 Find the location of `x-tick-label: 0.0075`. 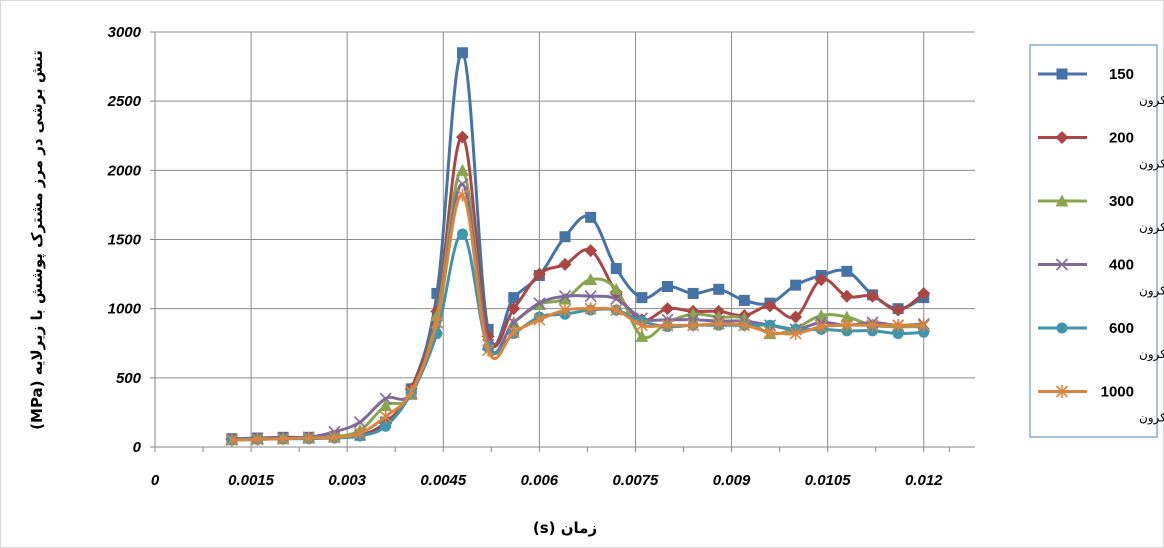

x-tick-label: 0.0075 is located at coordinates (636, 480).